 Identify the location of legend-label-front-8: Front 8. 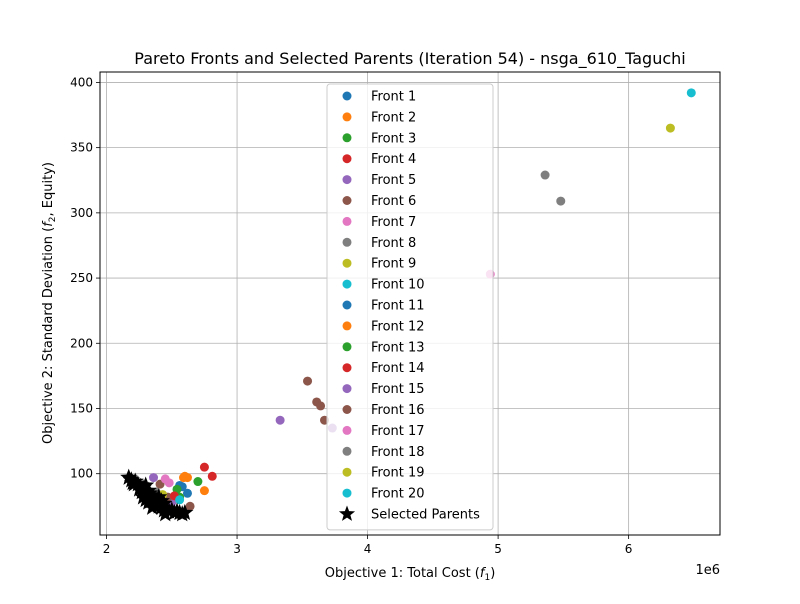
(393, 243).